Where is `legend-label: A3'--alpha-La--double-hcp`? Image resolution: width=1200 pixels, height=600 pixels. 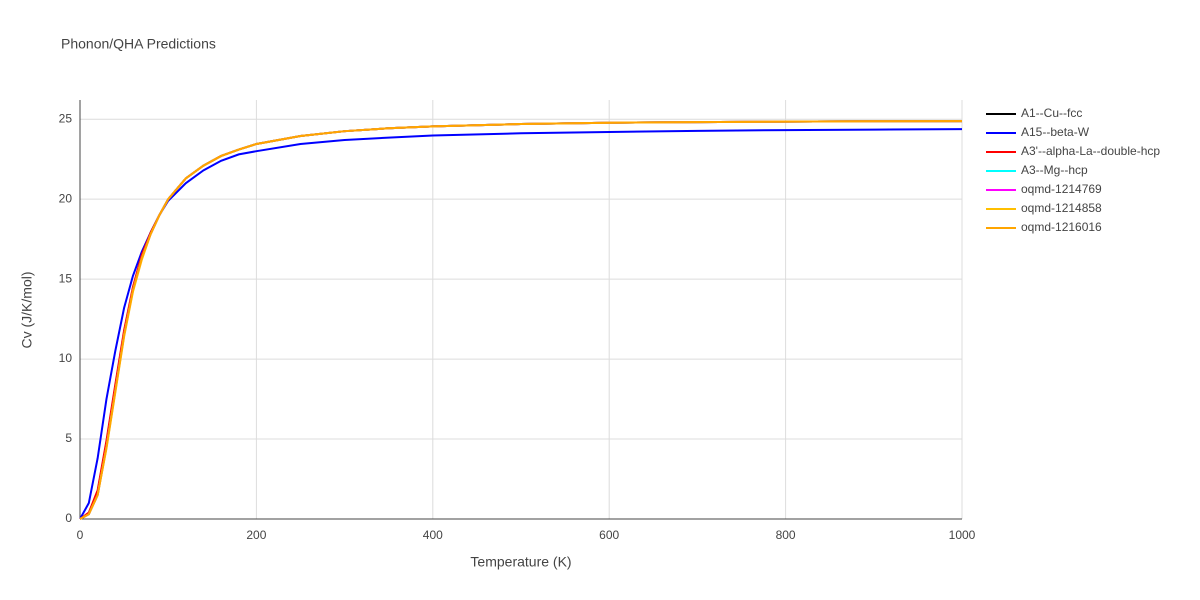
legend-label: A3'--alpha-La--double-hcp is located at coordinates (1090, 151).